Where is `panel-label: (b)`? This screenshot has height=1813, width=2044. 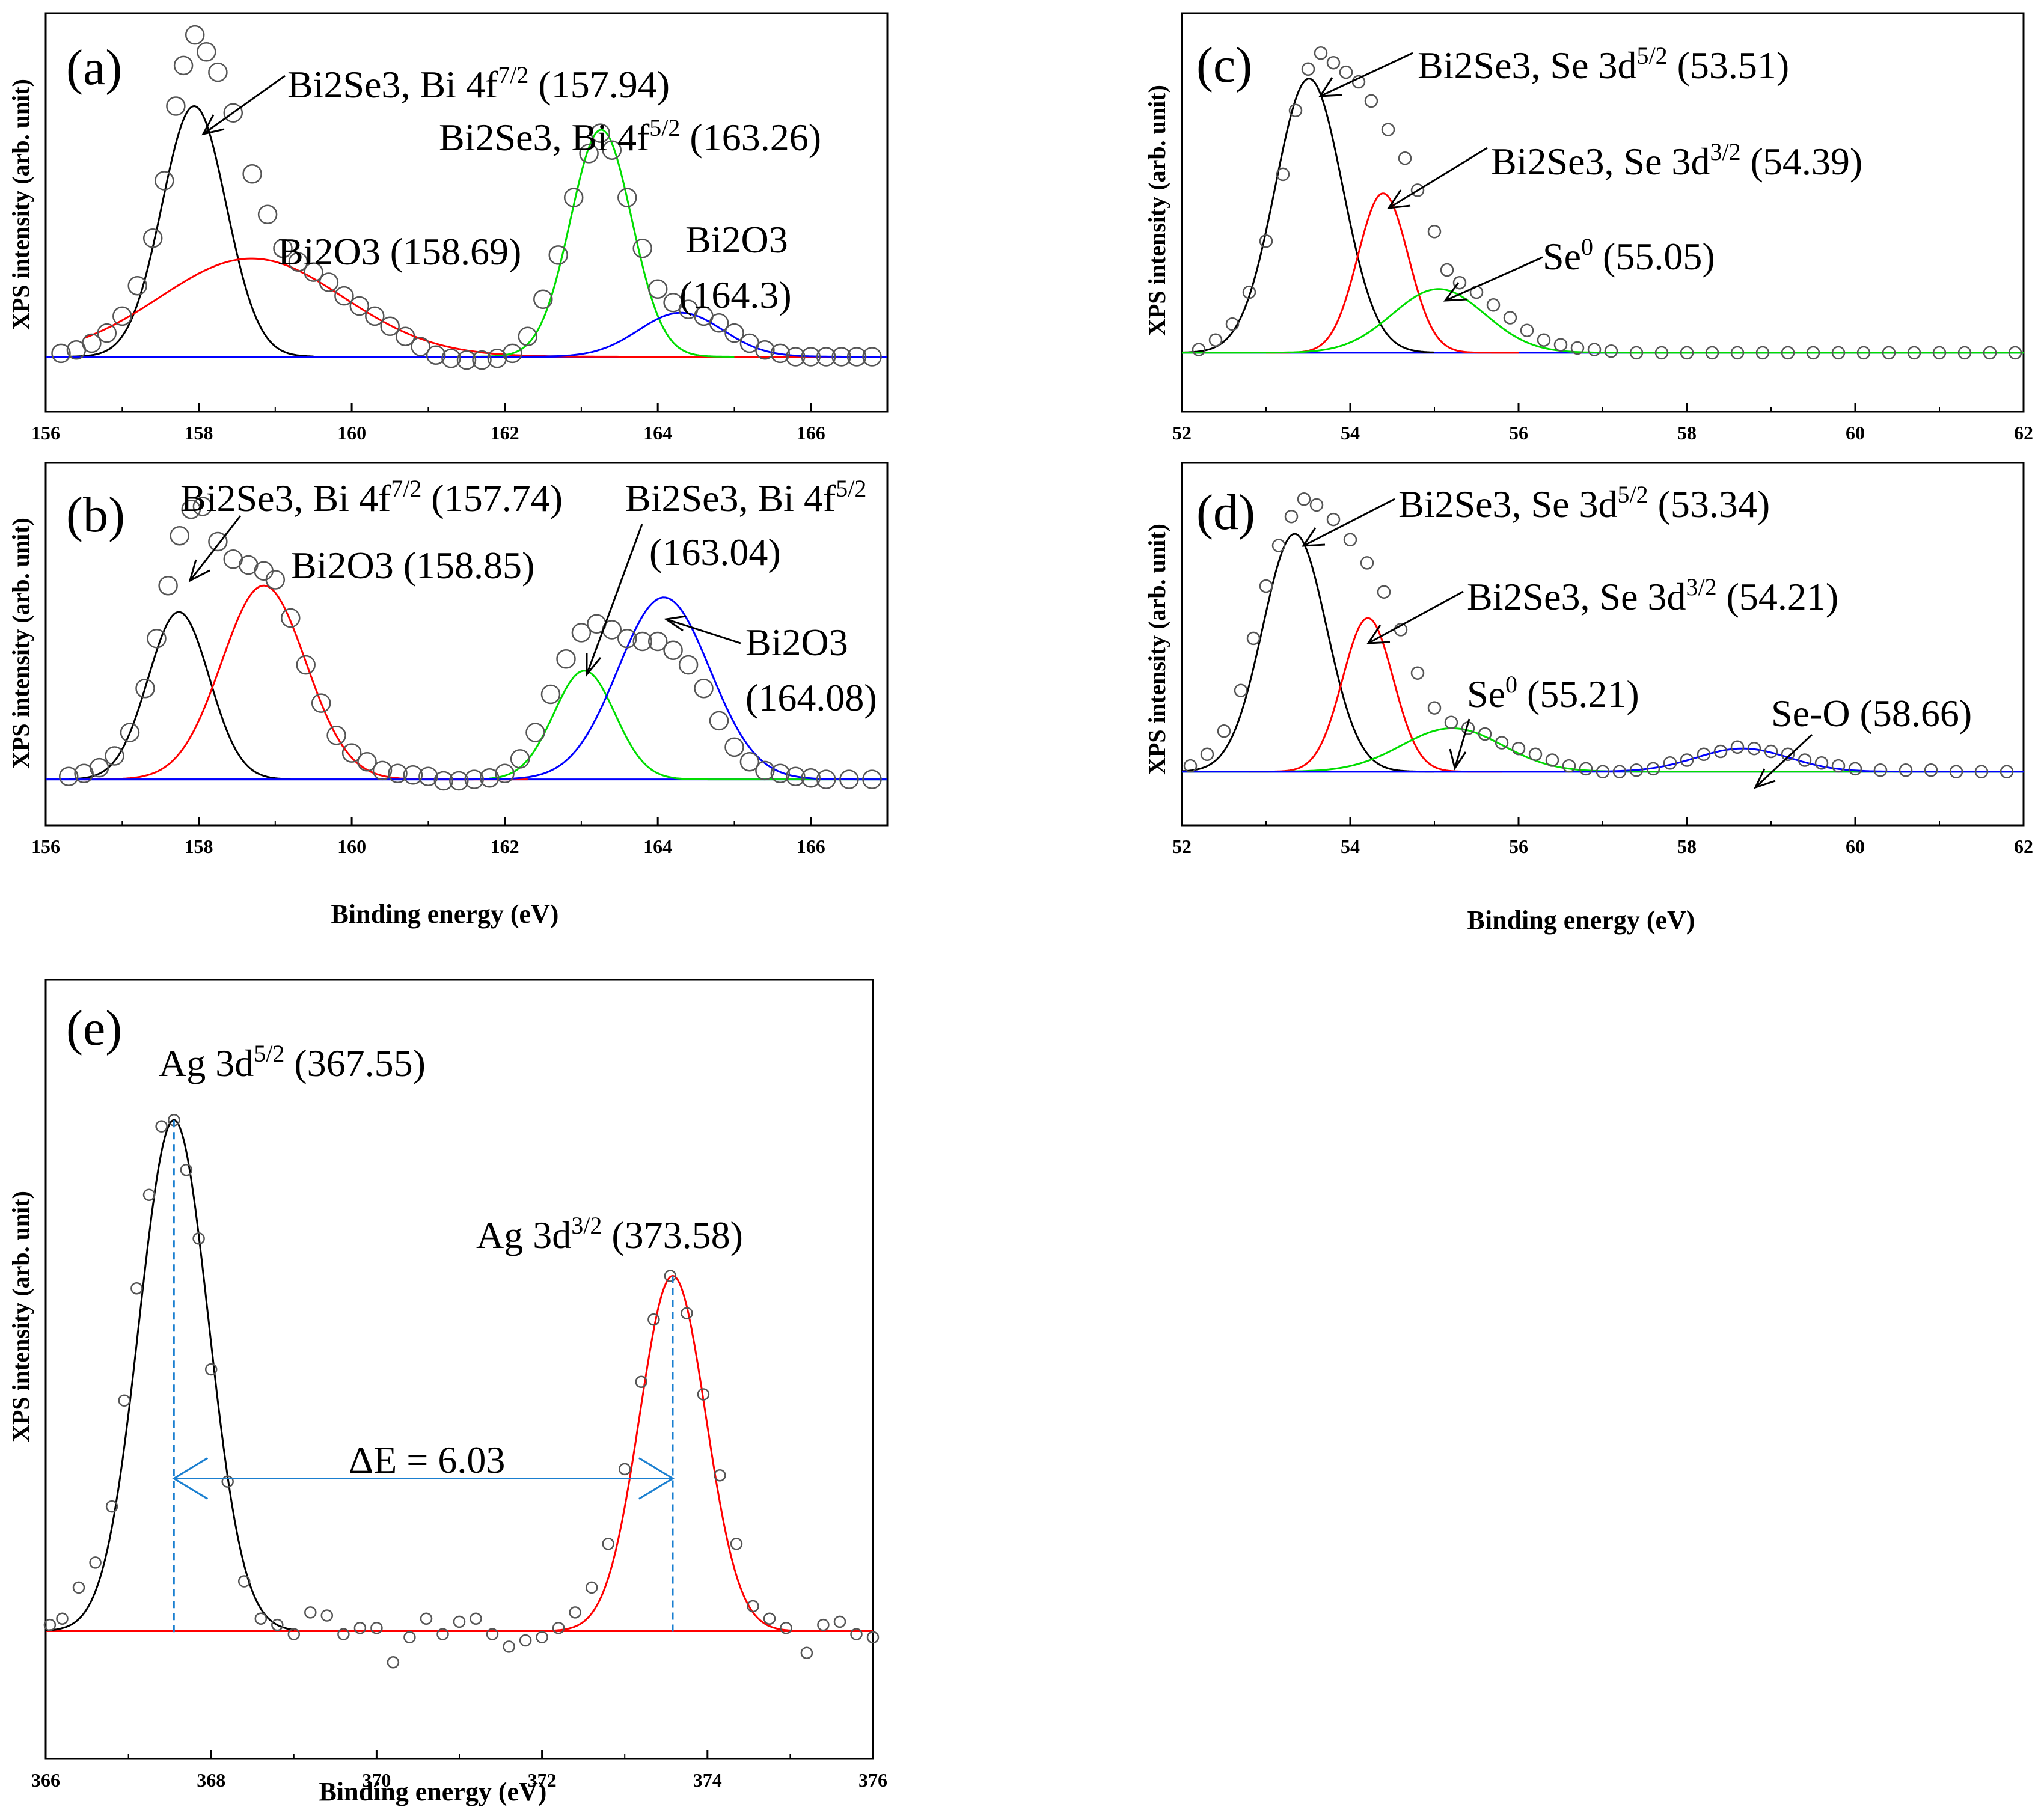
panel-label: (b) is located at coordinates (95, 515).